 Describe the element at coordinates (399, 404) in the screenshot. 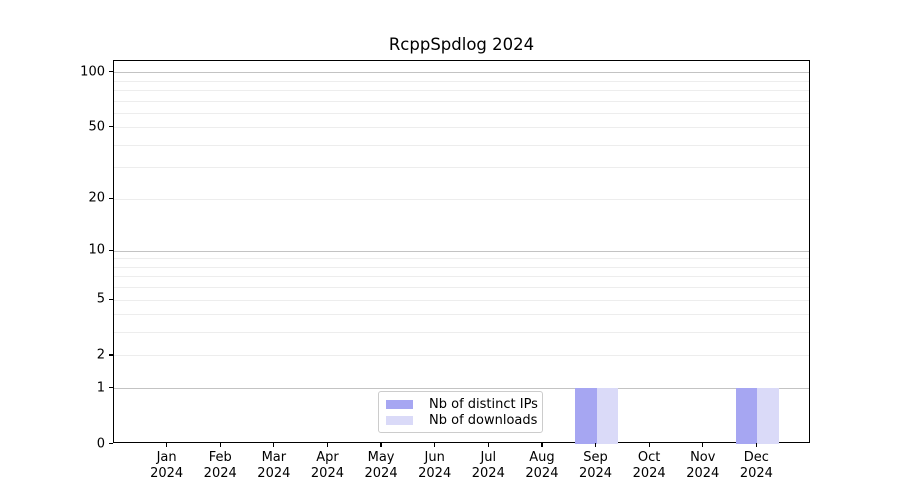

I see `legend-swatch-distinct-ips` at that location.